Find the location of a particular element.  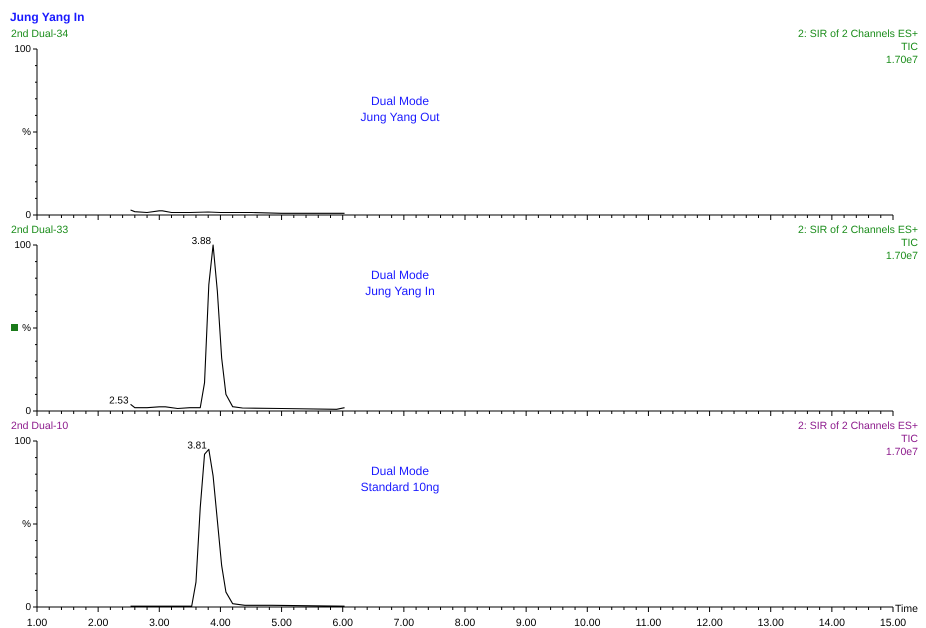

x-tick-label: 5.00 is located at coordinates (281, 622).